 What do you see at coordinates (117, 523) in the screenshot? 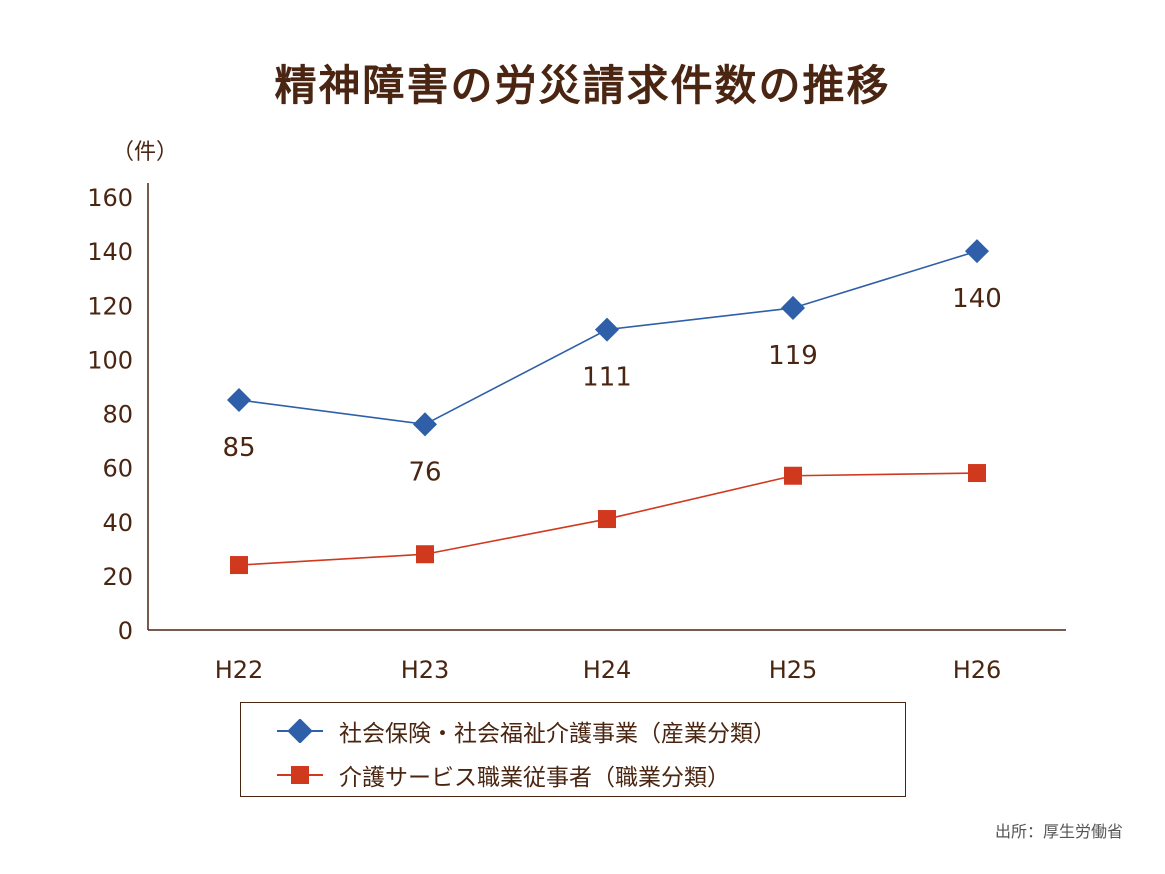
I see `y-tick-label: 40` at bounding box center [117, 523].